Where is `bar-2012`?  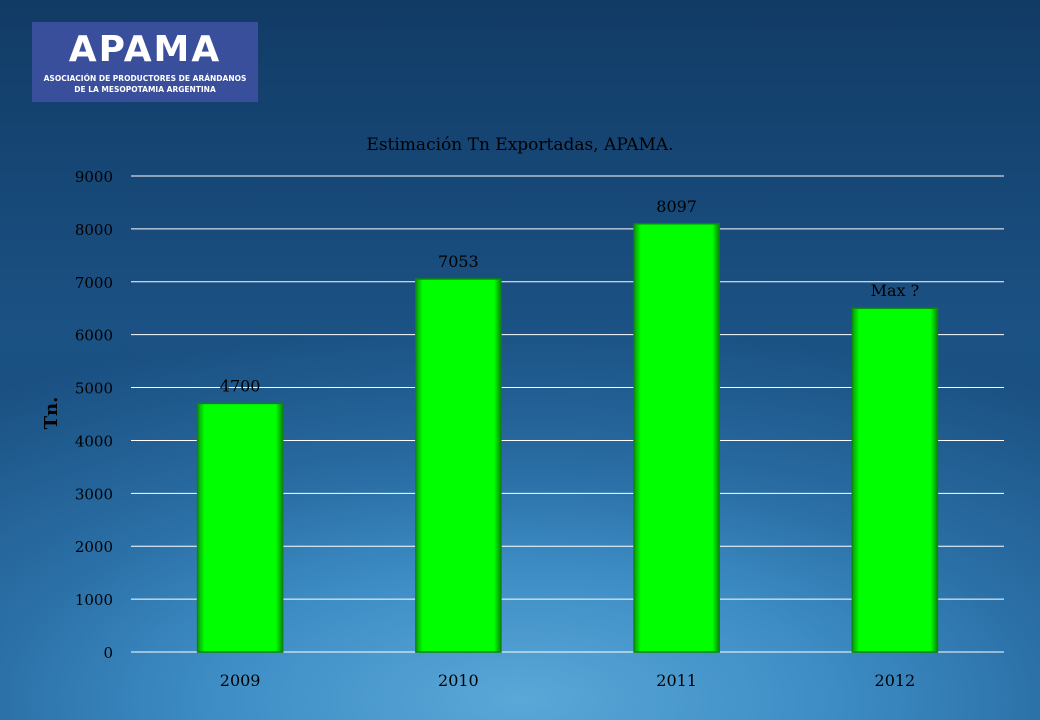 bar-2012 is located at coordinates (895, 480).